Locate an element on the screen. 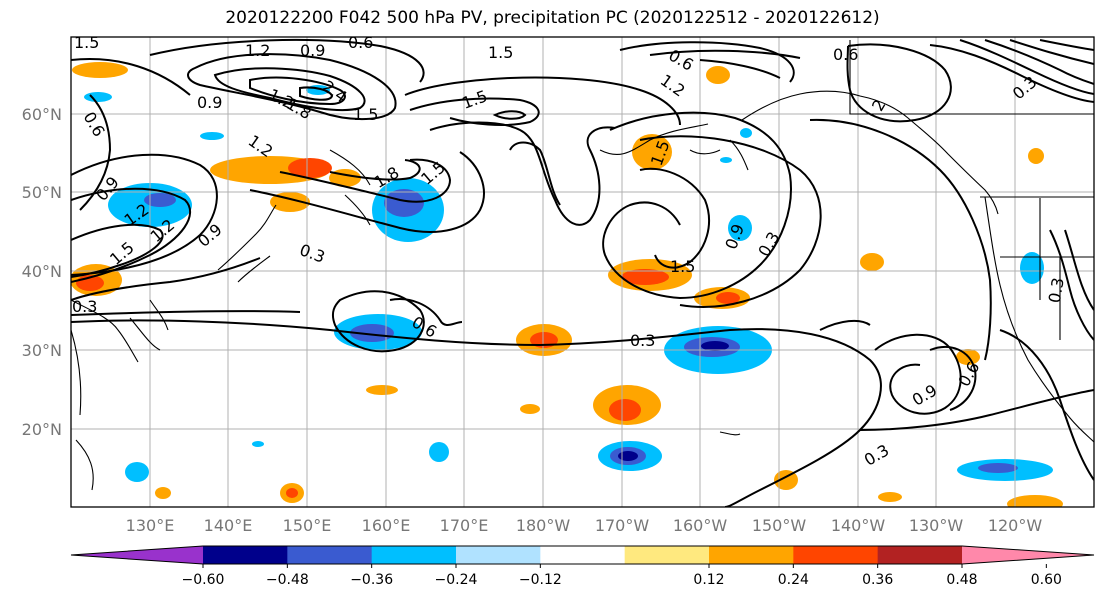  lon-tick-label: 140°W is located at coordinates (858, 525).